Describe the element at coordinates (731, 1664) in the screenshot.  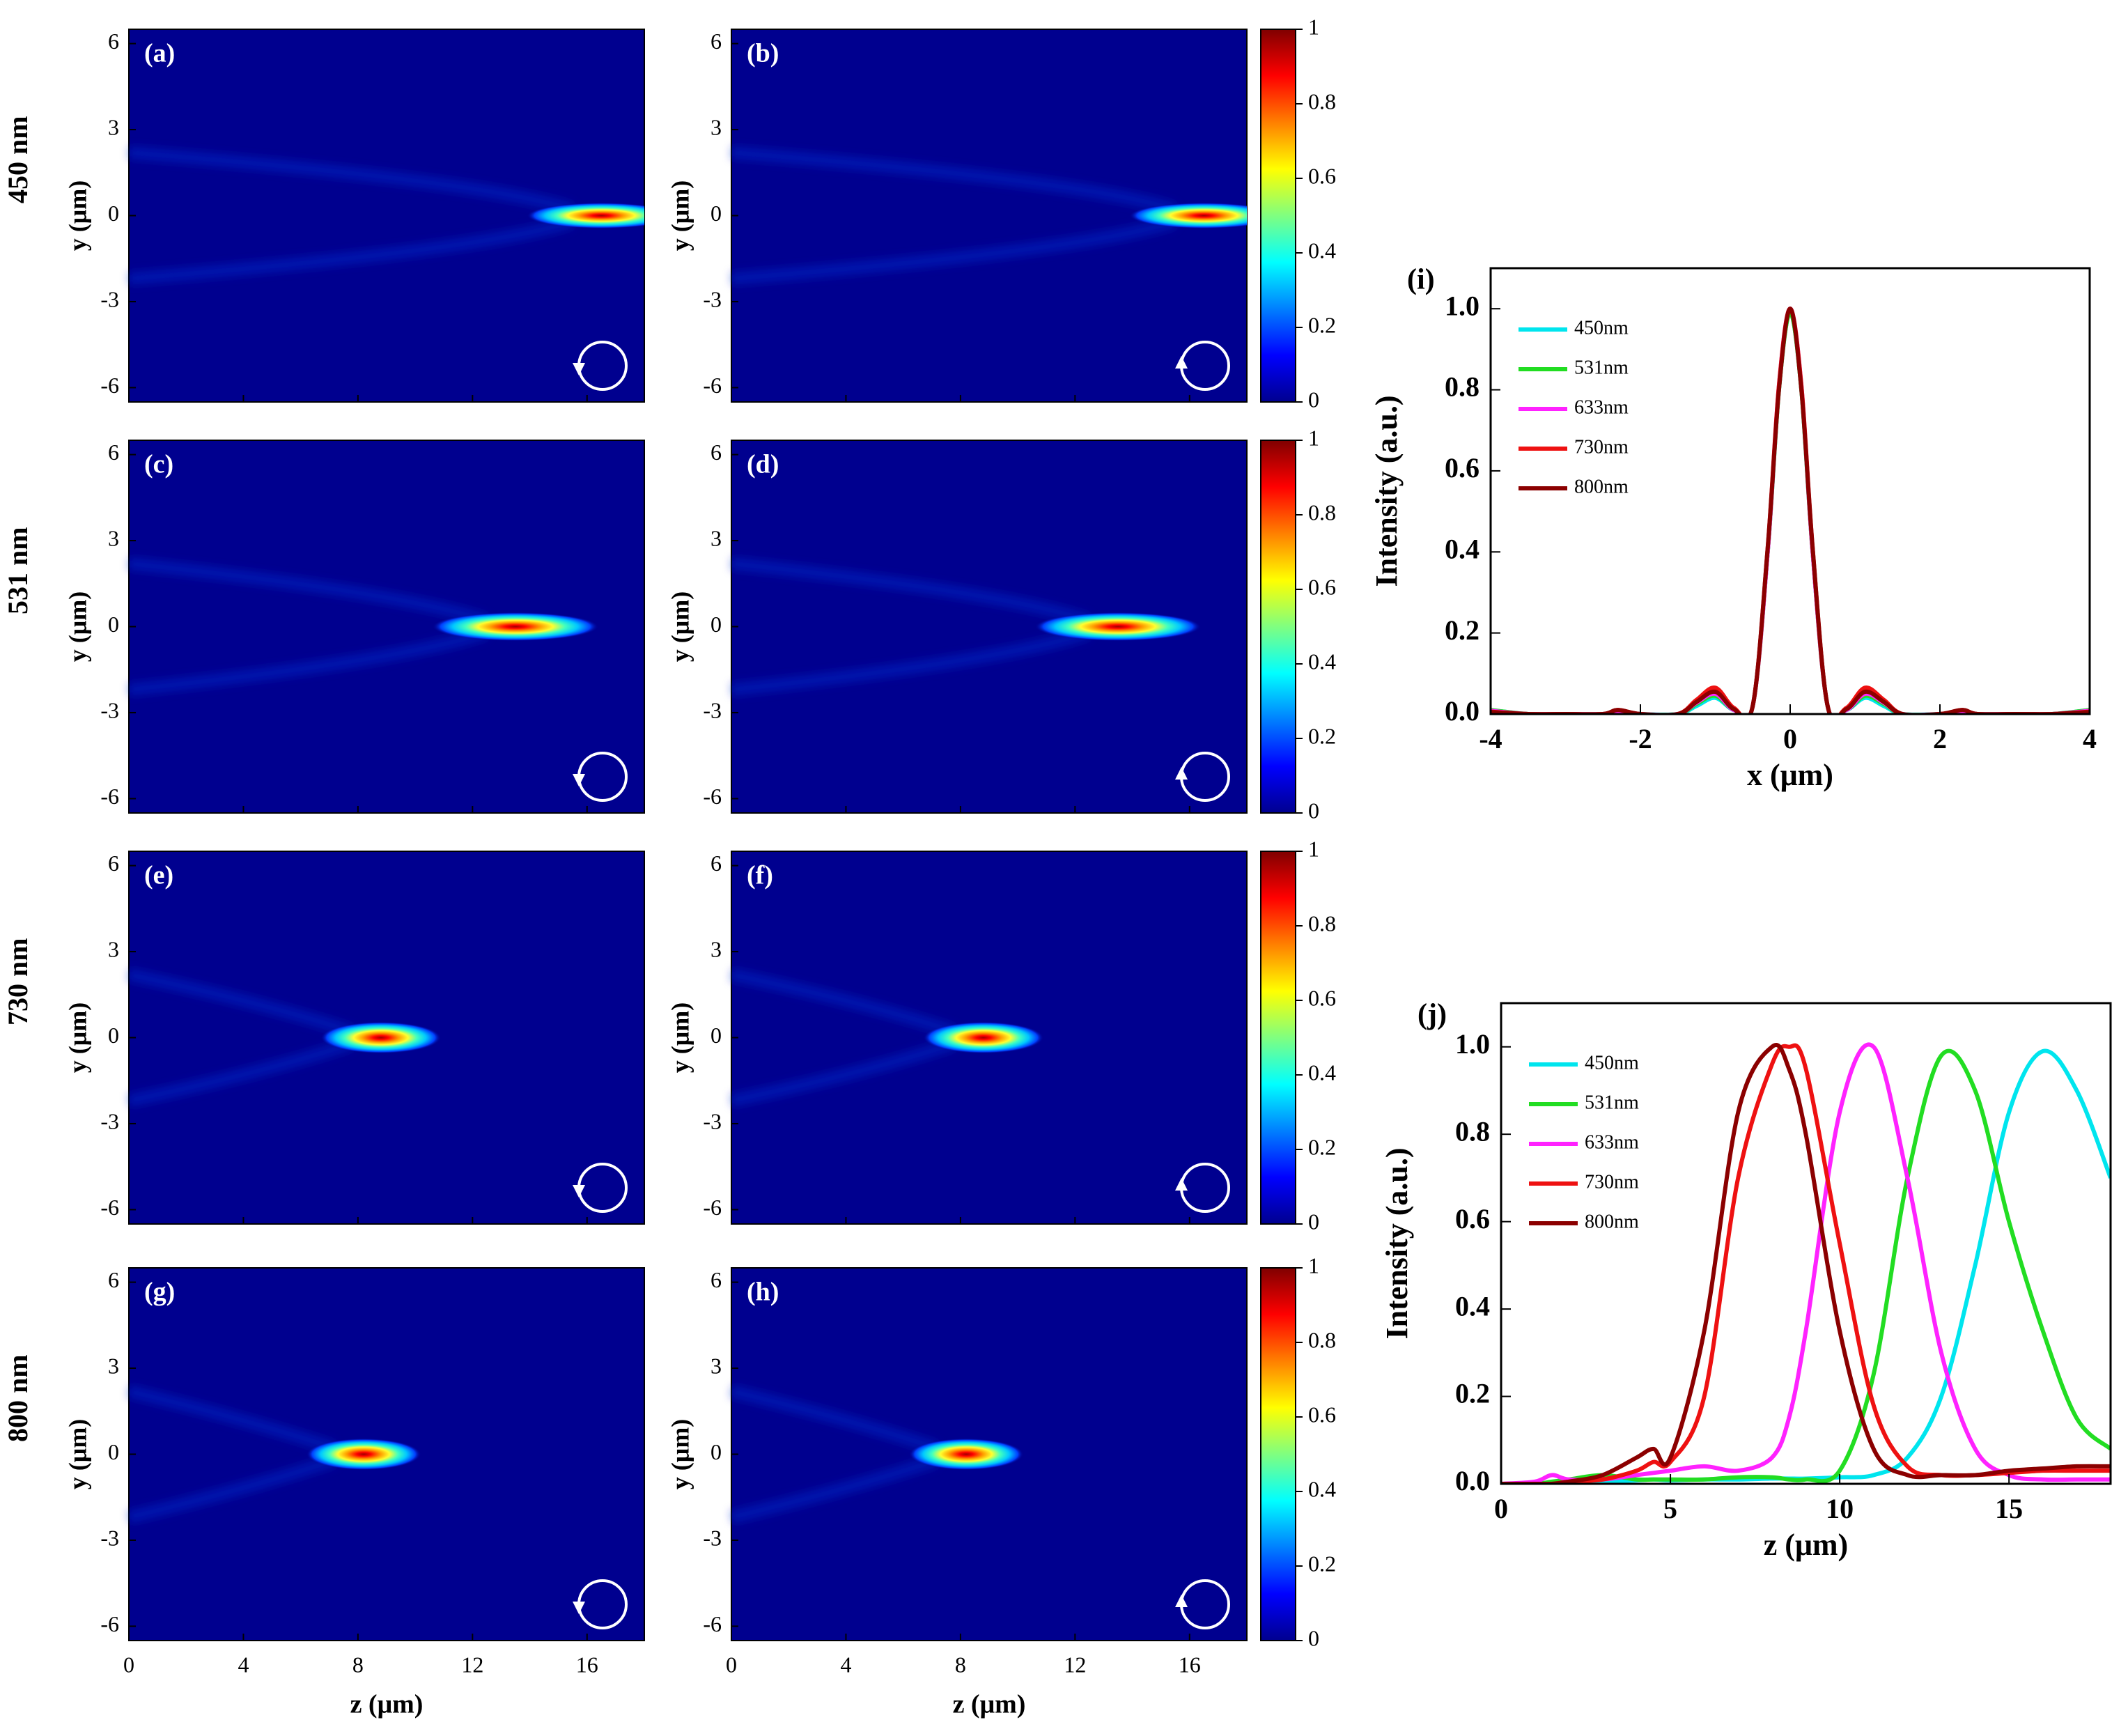
I see `z-tick-label: 0` at that location.